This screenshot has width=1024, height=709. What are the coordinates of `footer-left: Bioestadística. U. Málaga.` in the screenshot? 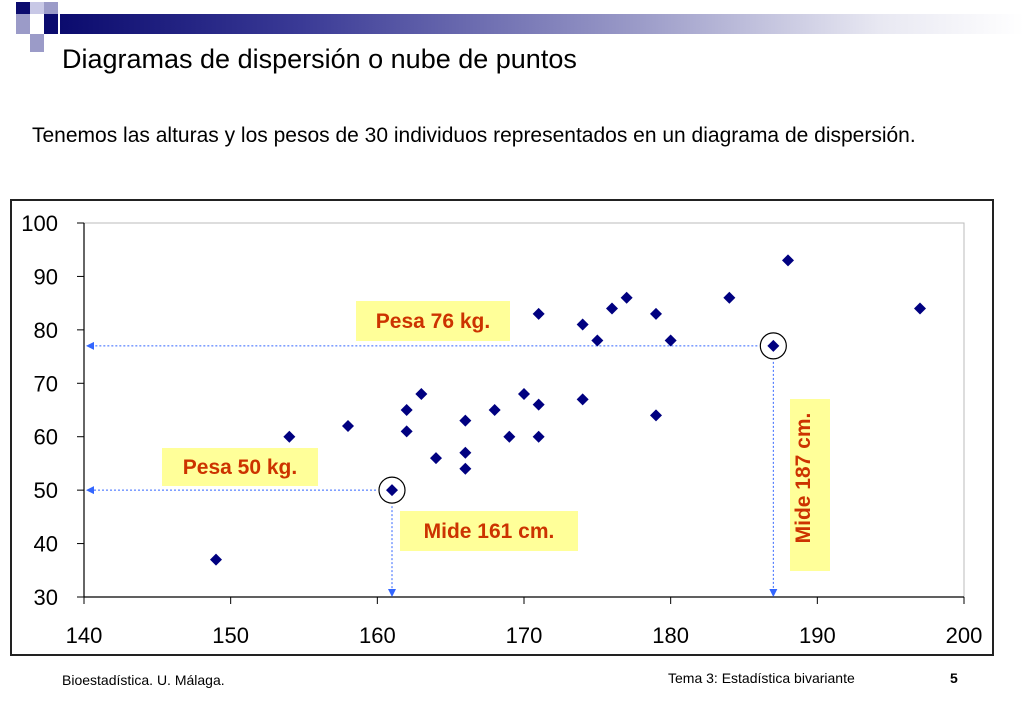 It's located at (143, 680).